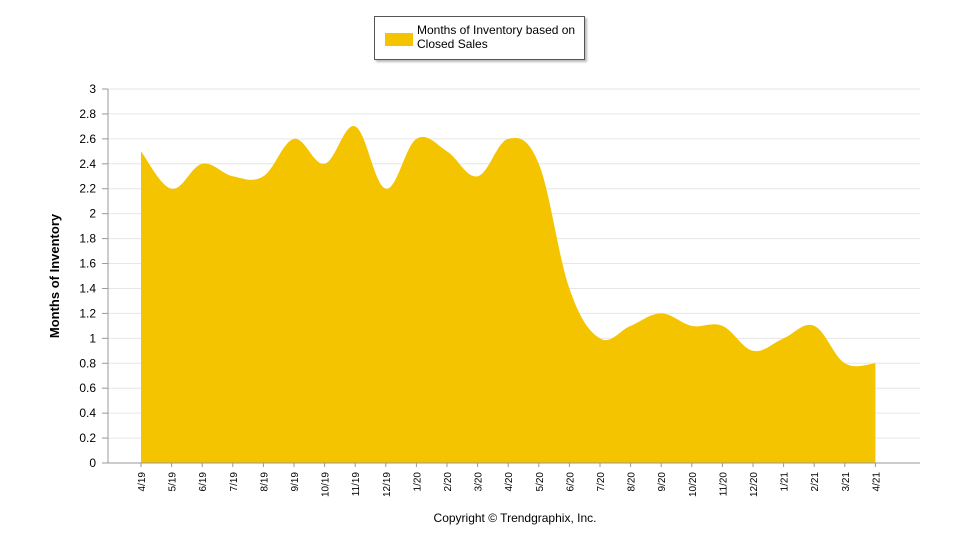  I want to click on y-tick-label: 1.2, so click(87, 313).